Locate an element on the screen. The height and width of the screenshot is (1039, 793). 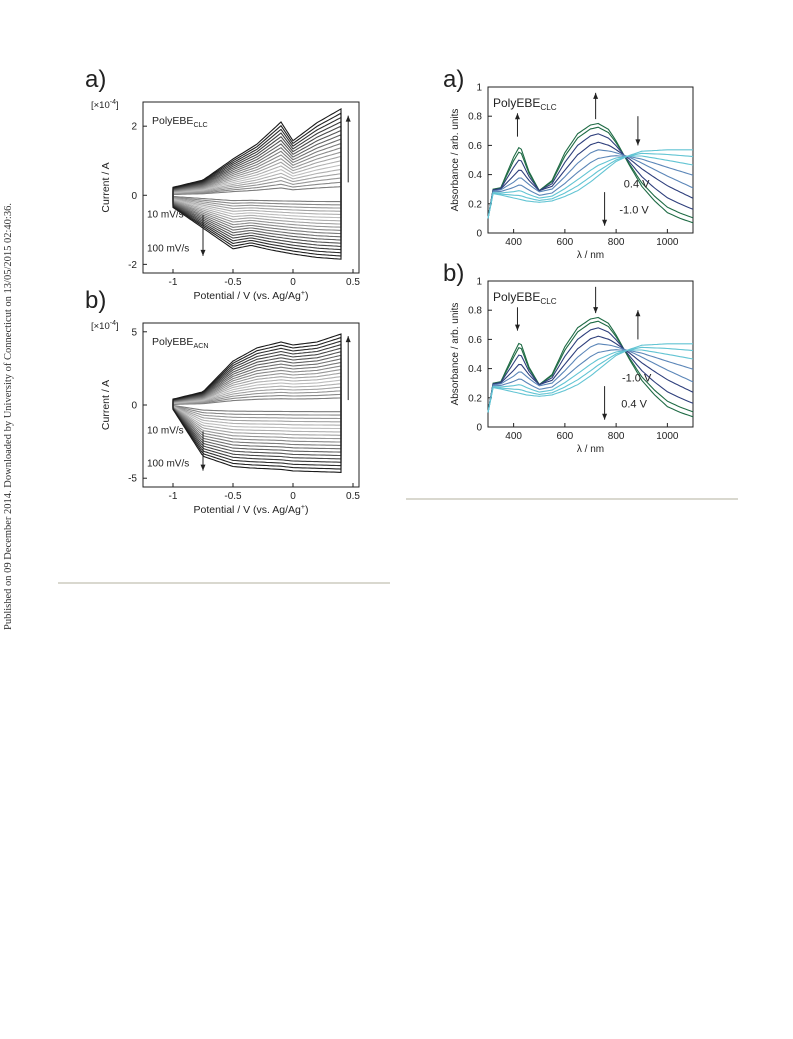
y-tick-label: 5 is located at coordinates (134, 332).